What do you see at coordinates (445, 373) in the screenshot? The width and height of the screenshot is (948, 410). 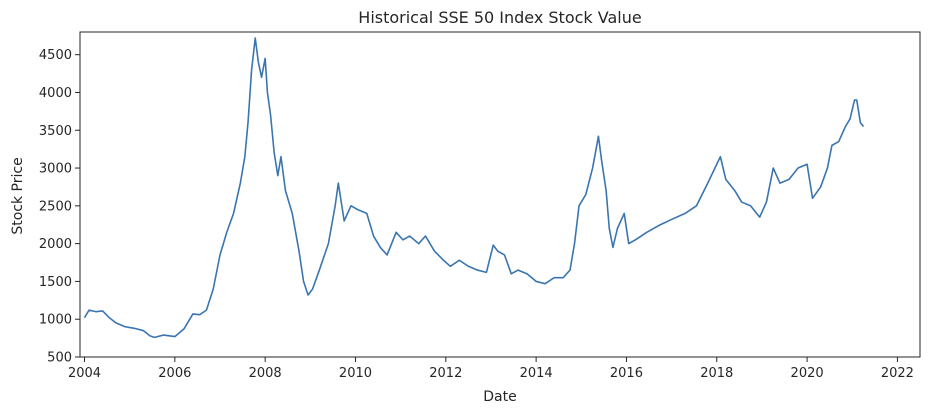 I see `x-tick-label: 2012` at bounding box center [445, 373].